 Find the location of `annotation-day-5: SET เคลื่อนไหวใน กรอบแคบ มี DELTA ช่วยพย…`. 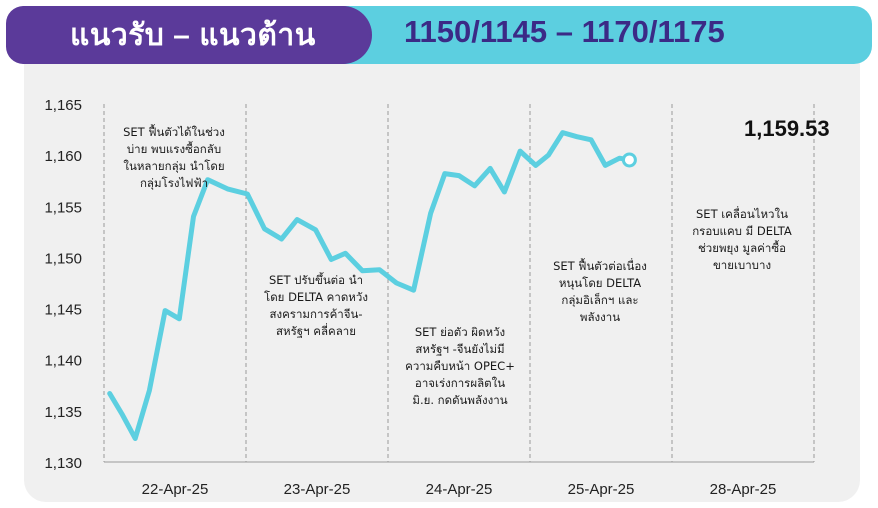

annotation-day-5: SET เคลื่อนไหวใน กรอบแคบ มี DELTA ช่วยพย… is located at coordinates (742, 239).